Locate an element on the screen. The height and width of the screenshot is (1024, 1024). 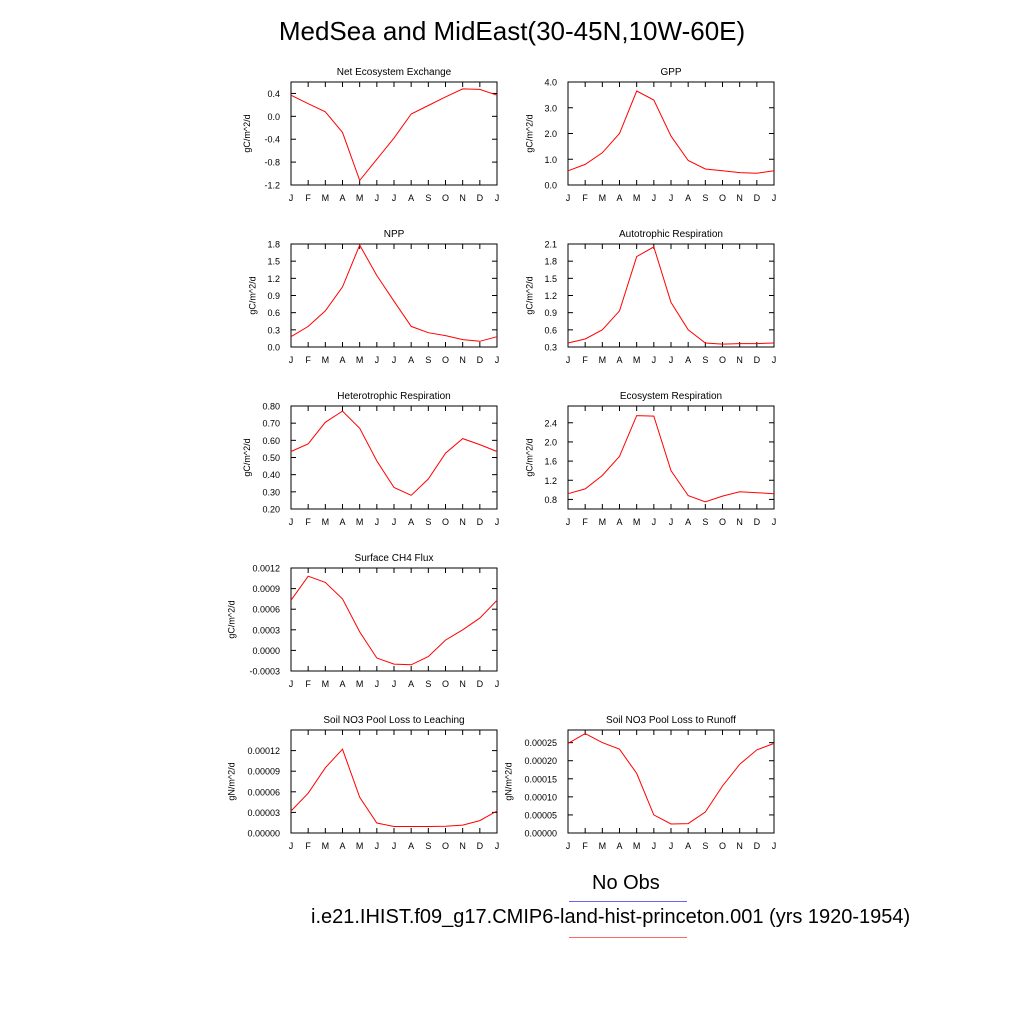
chart-3-ytick-label: 2.1 is located at coordinates (550, 245).